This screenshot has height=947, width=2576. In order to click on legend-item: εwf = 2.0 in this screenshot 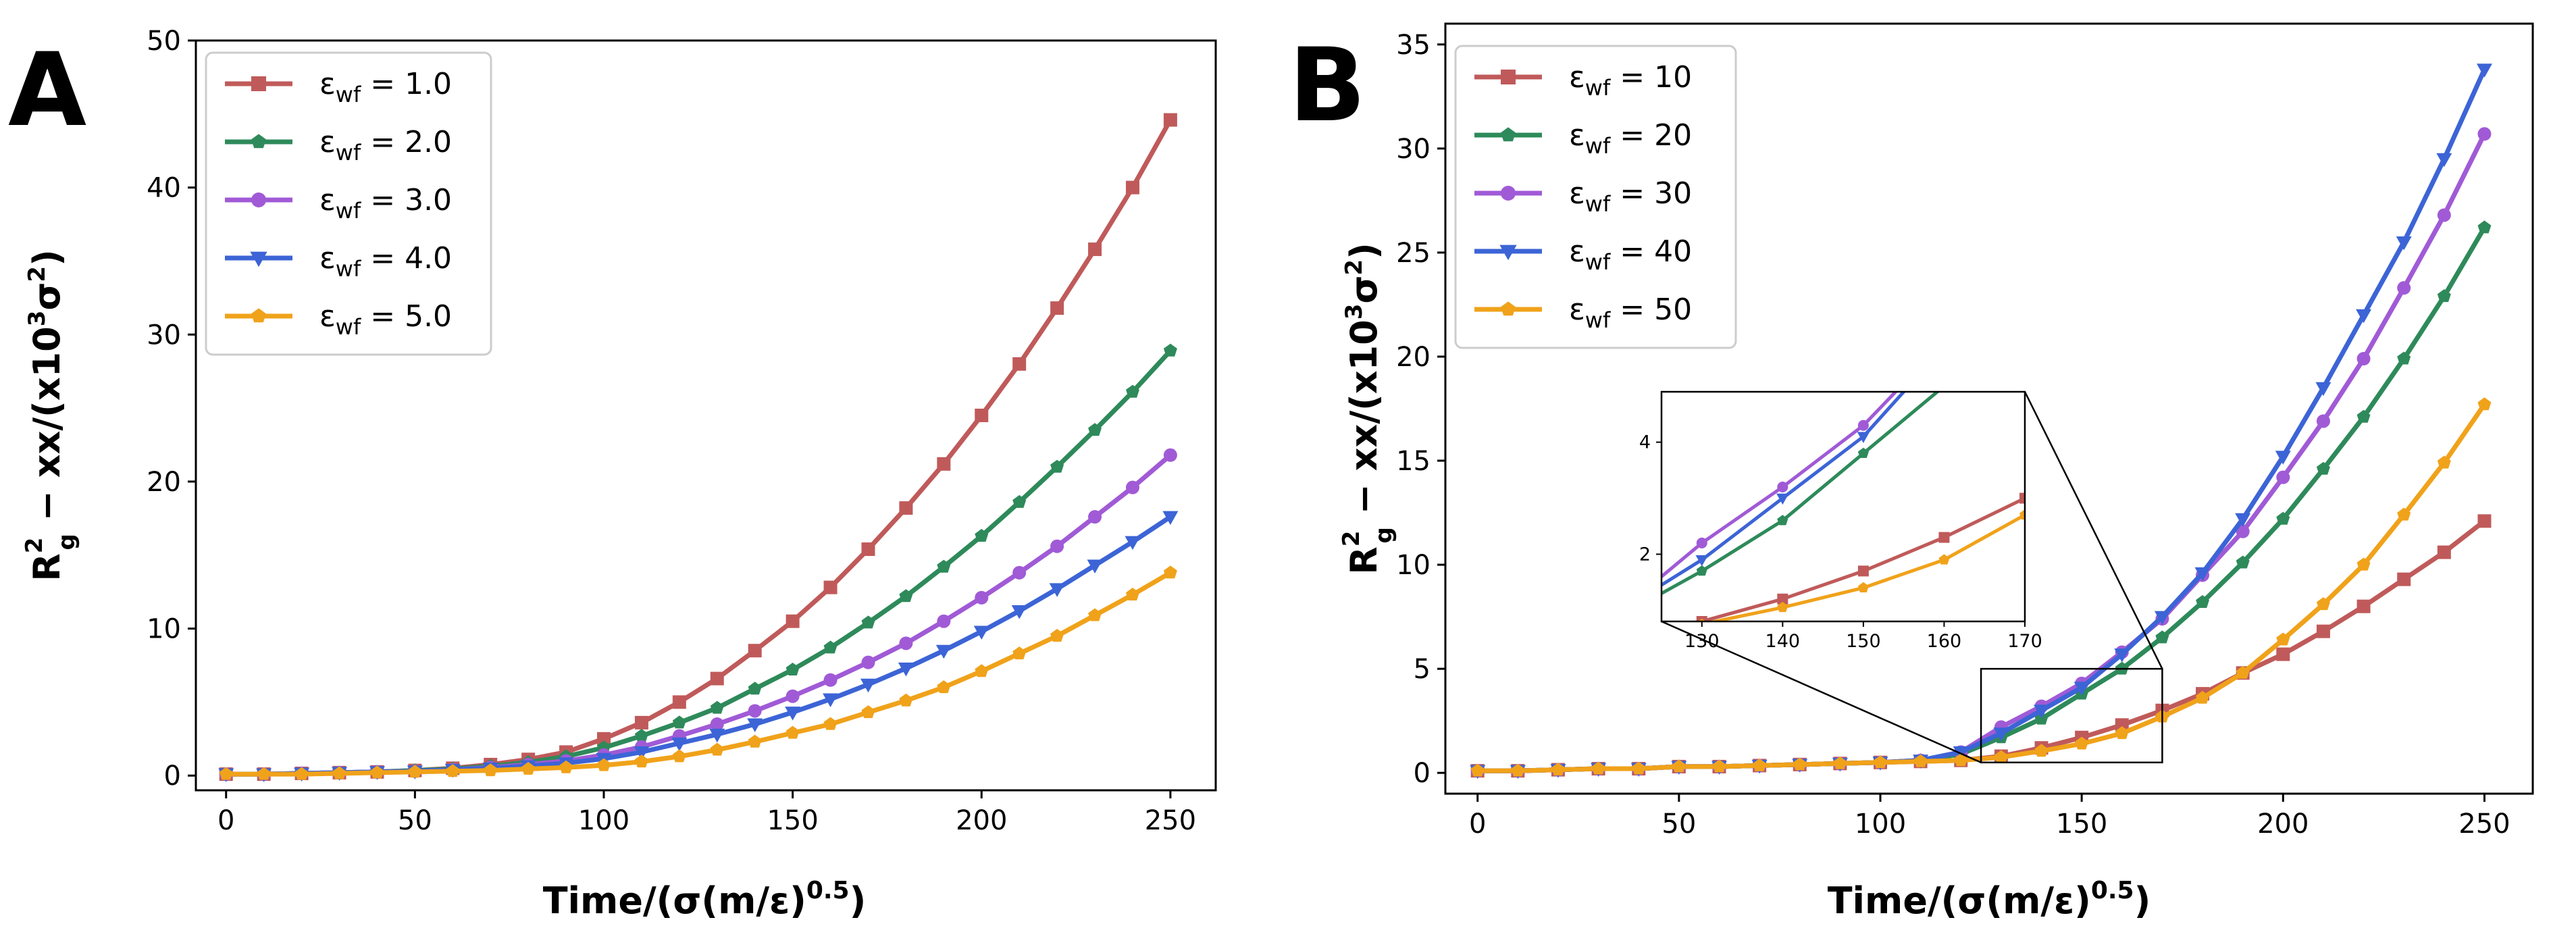, I will do `click(338, 145)`.